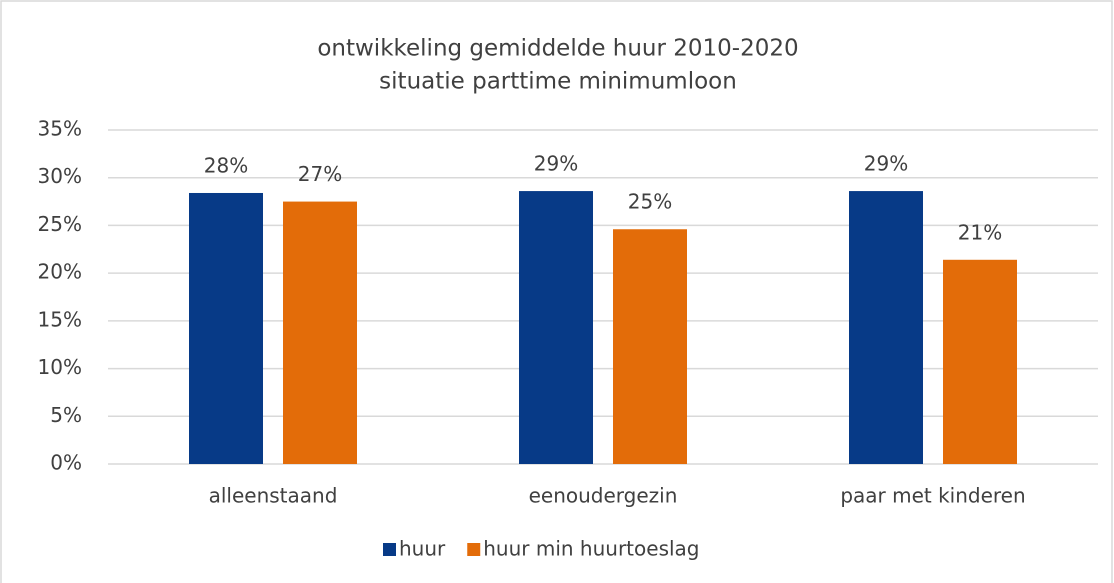 The height and width of the screenshot is (583, 1114). Describe the element at coordinates (650, 202) in the screenshot. I see `value-label: 25%` at that location.